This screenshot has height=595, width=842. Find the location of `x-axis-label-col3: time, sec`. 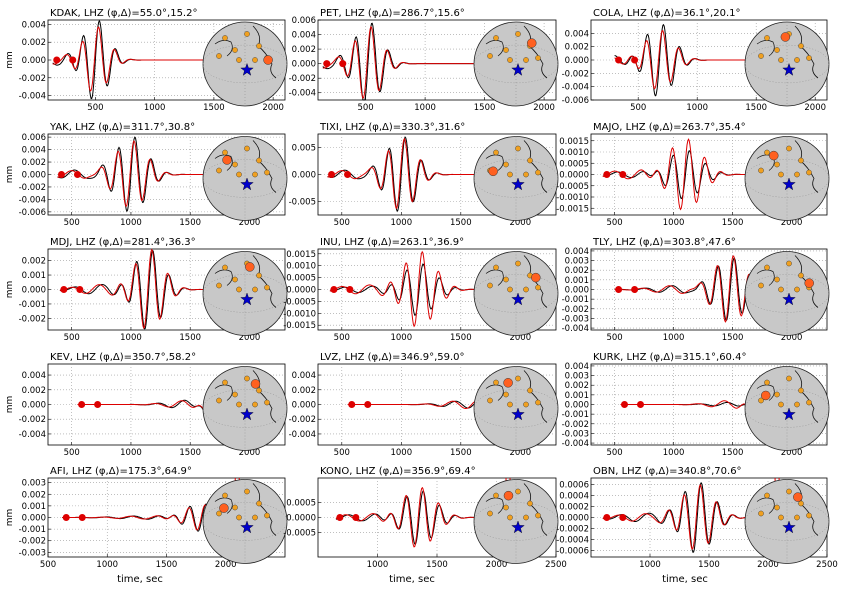

x-axis-label-col3: time, sec is located at coordinates (685, 579).